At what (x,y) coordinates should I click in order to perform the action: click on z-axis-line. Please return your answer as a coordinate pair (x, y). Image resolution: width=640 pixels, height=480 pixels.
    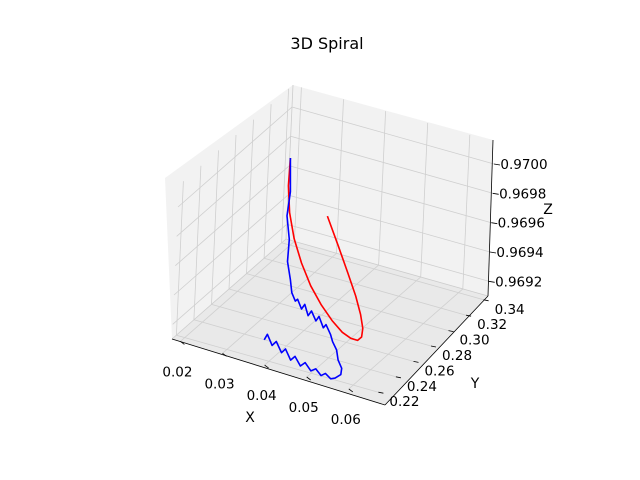
    Looking at the image, I should click on (490, 218).